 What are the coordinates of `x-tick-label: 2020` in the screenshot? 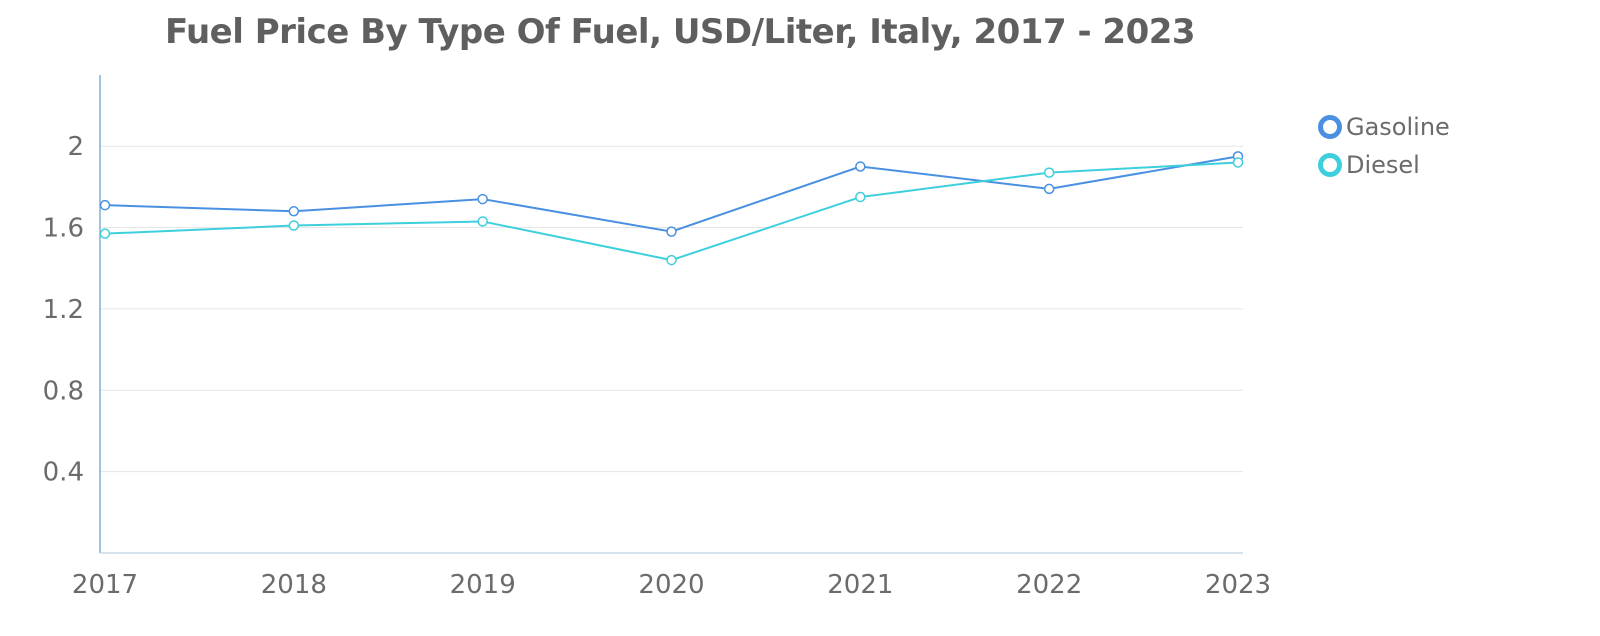 It's located at (671, 585).